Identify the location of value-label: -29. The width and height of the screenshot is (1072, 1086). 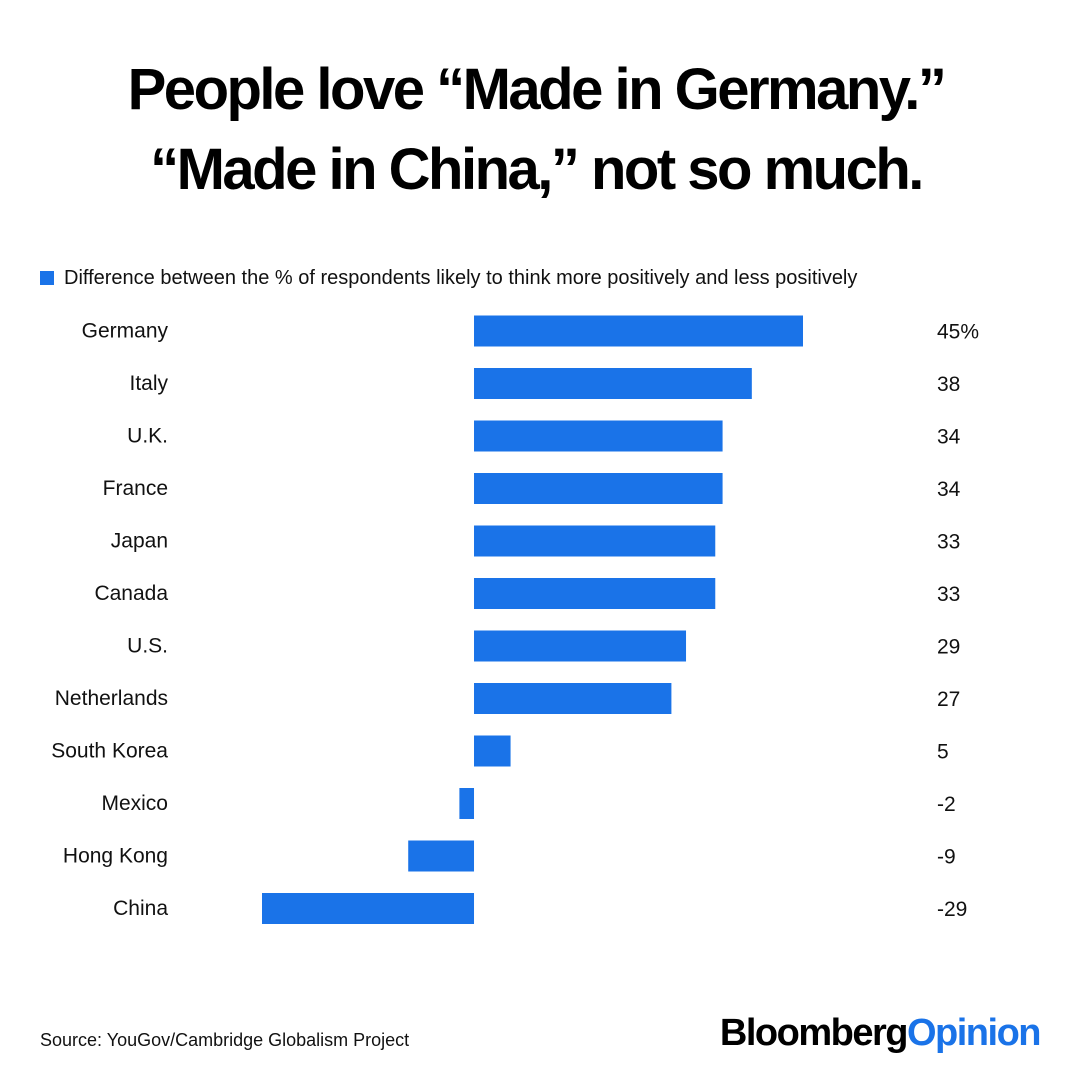
(952, 909).